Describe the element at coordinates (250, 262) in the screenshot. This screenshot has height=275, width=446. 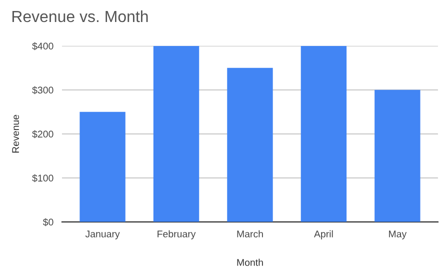
I see `x-axis-title: Month` at that location.